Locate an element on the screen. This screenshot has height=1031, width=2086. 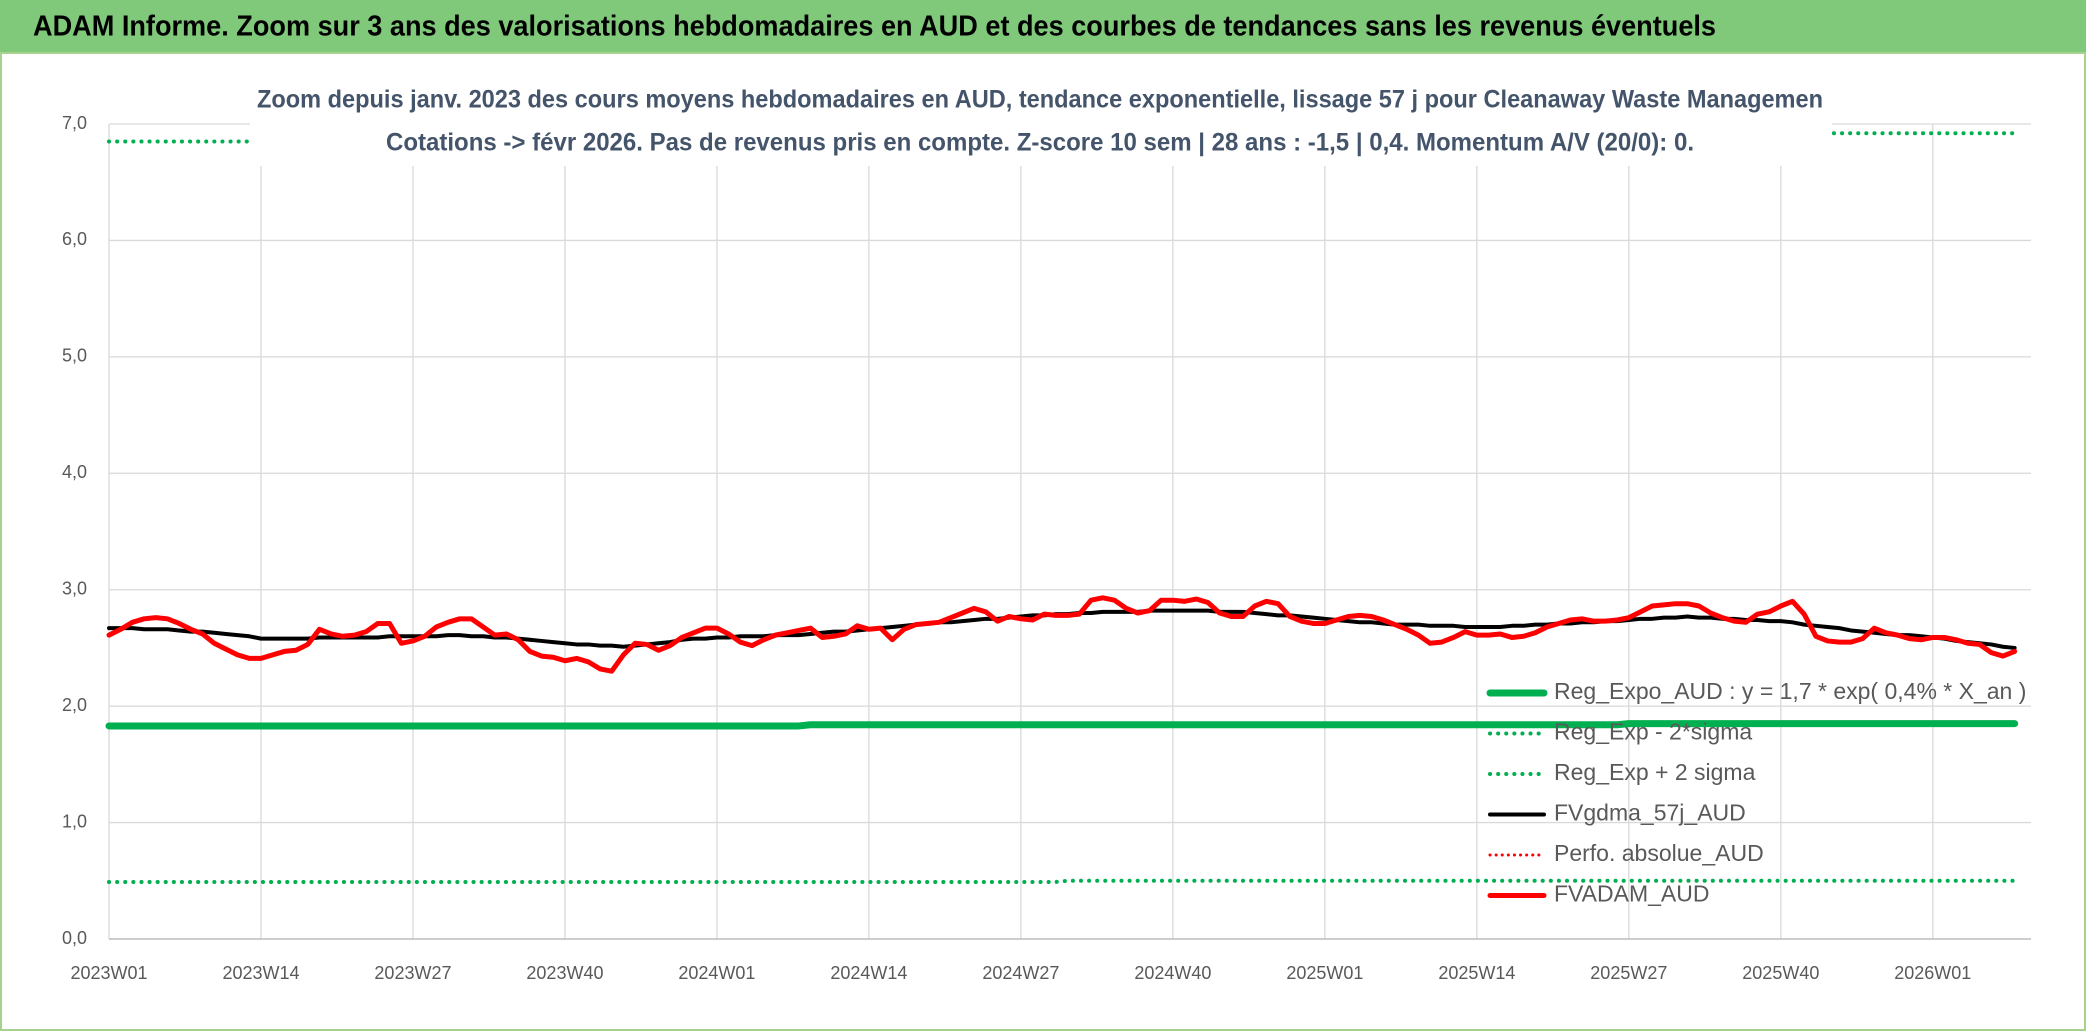
legend-label: Perfo. absolue_AUD is located at coordinates (1659, 853).